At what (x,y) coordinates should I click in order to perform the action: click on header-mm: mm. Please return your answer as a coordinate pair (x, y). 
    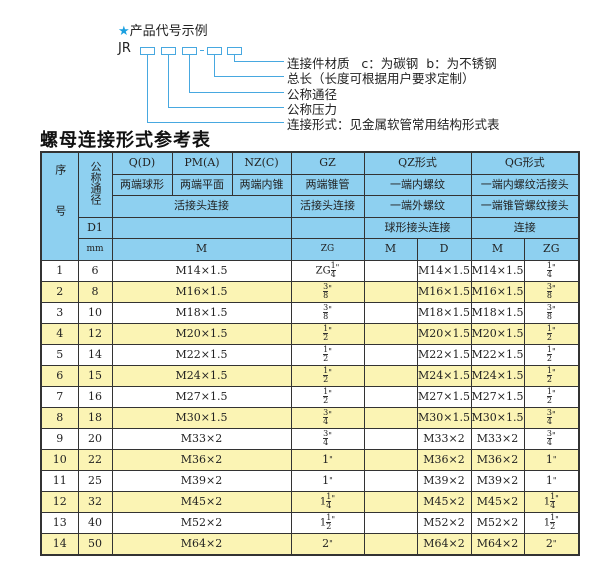
    Looking at the image, I should click on (95, 249).